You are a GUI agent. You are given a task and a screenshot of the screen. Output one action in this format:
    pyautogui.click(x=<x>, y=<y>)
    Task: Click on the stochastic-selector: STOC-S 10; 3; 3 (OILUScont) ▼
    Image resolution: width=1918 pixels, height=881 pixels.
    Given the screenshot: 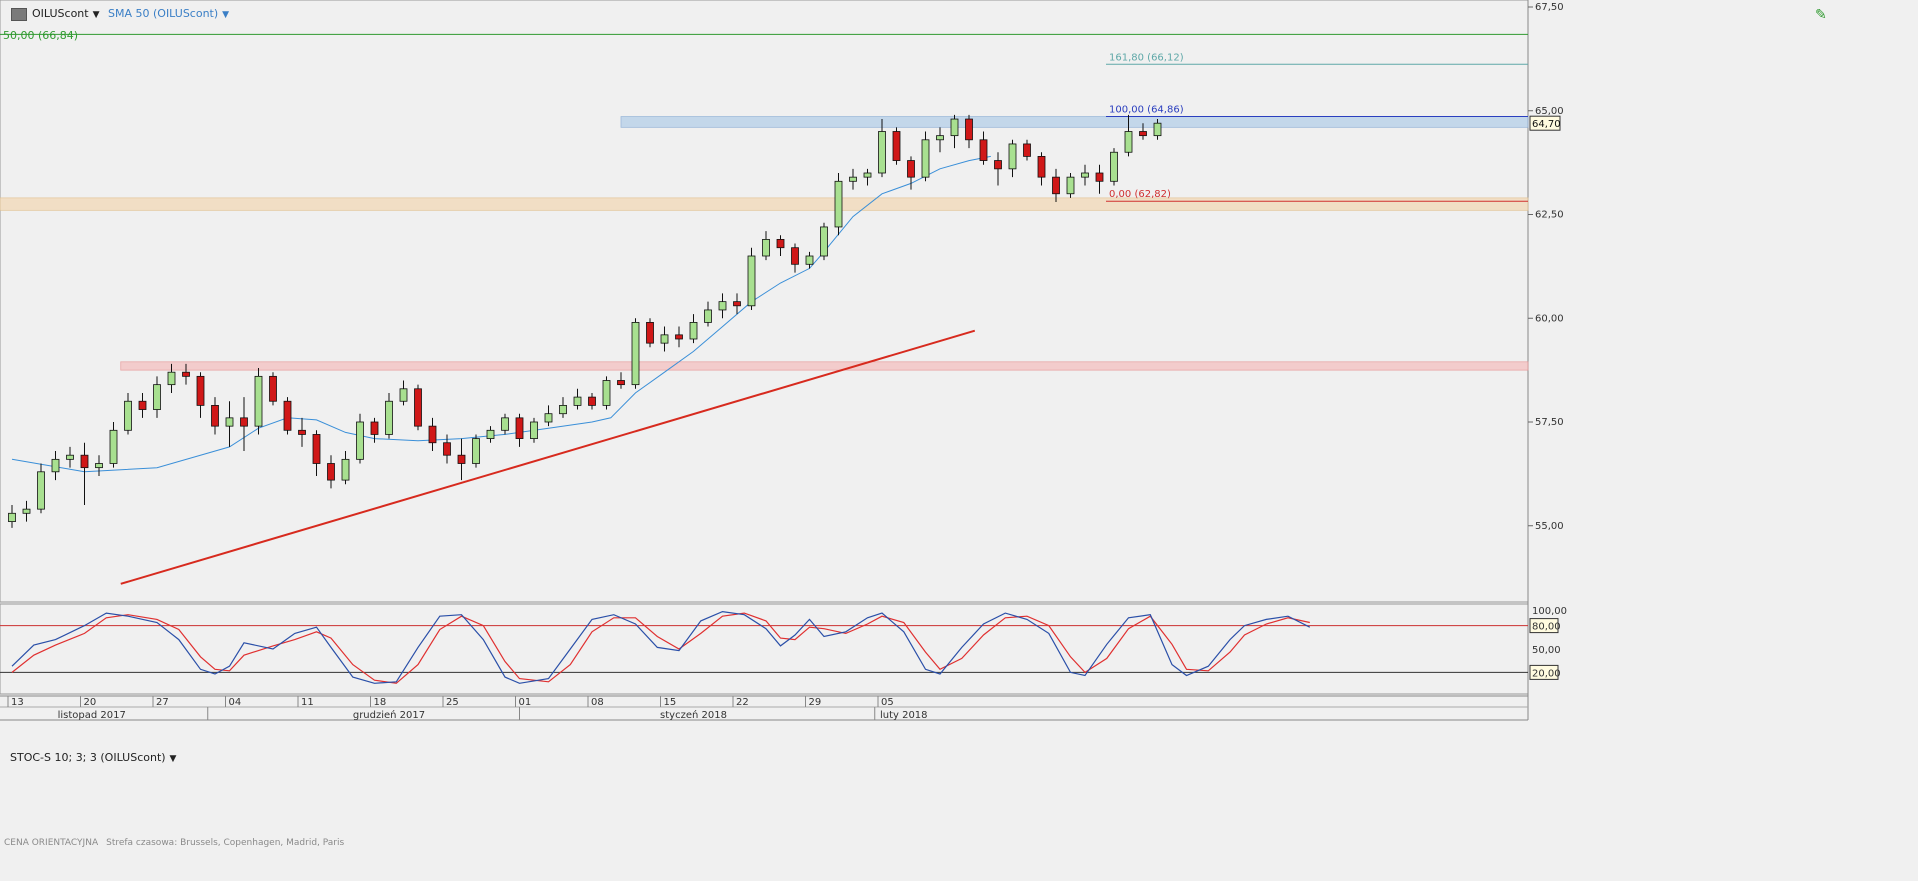 What is the action you would take?
    pyautogui.click(x=93, y=757)
    